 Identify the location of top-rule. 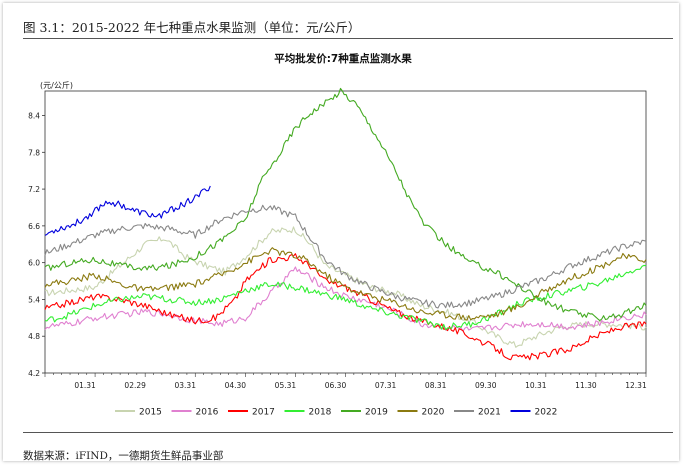
(348, 38).